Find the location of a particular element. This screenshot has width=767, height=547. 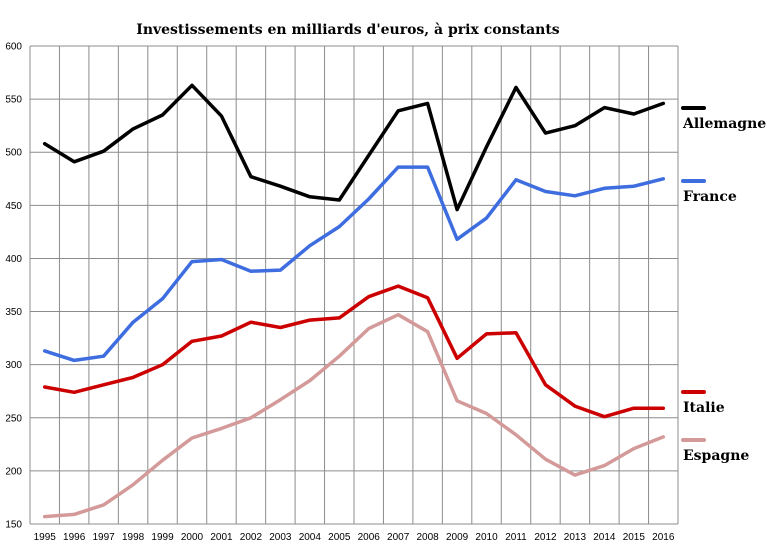

x-tick-label: 2011 is located at coordinates (516, 537).